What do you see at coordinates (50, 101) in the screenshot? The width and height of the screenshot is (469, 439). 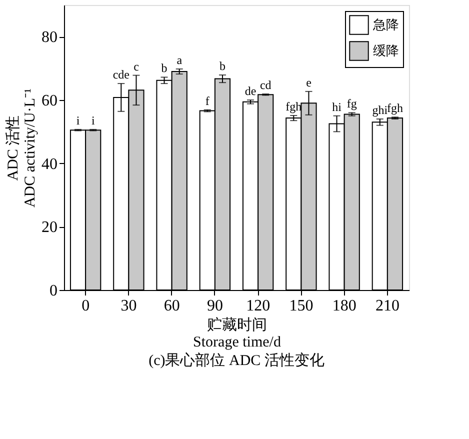 I see `y-tick-label: 60` at bounding box center [50, 101].